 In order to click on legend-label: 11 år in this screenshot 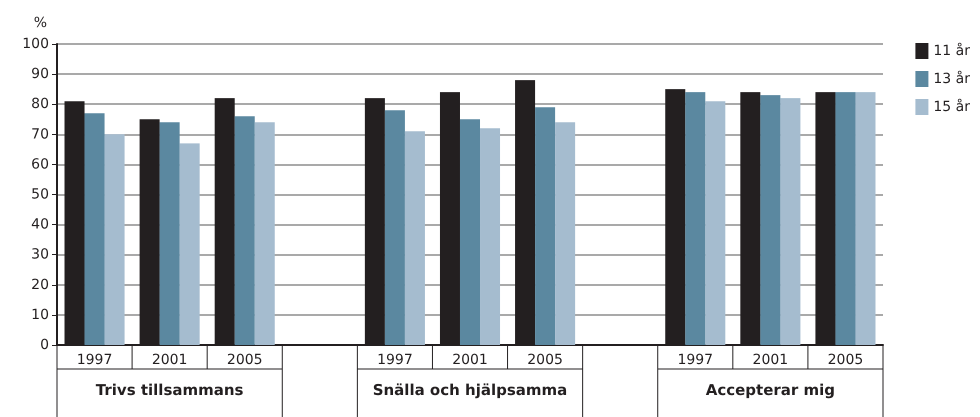, I will do `click(951, 50)`.